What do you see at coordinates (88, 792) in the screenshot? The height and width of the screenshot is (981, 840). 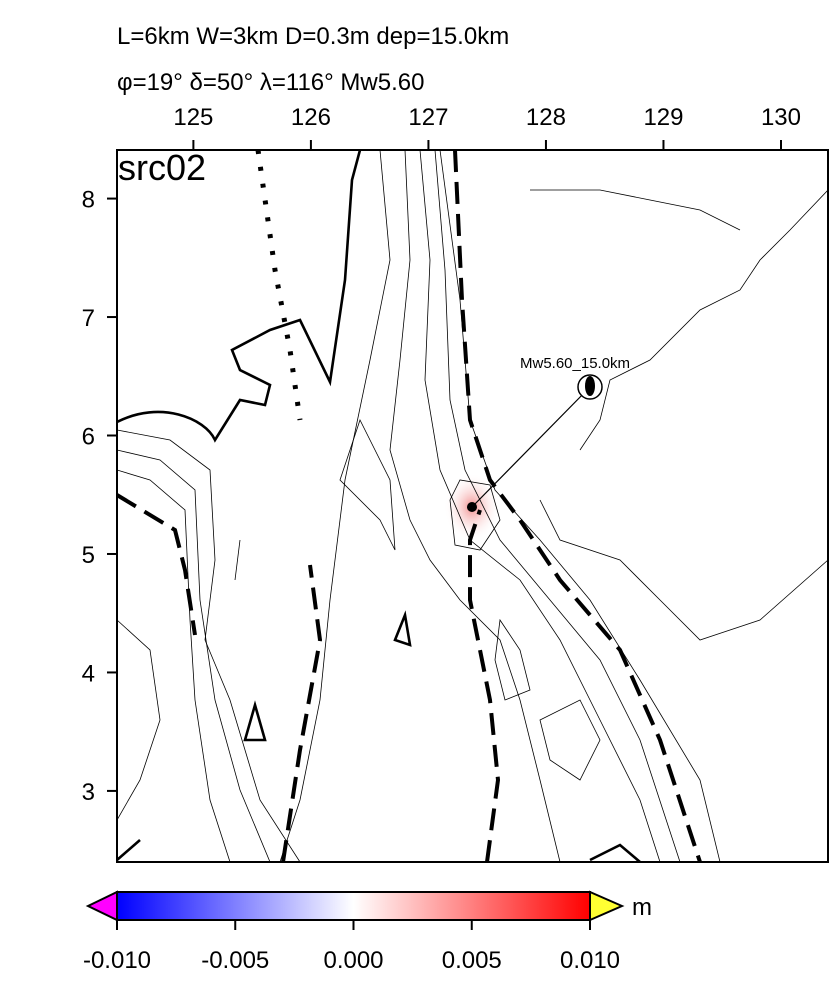 I see `y-tick-label: 3` at bounding box center [88, 792].